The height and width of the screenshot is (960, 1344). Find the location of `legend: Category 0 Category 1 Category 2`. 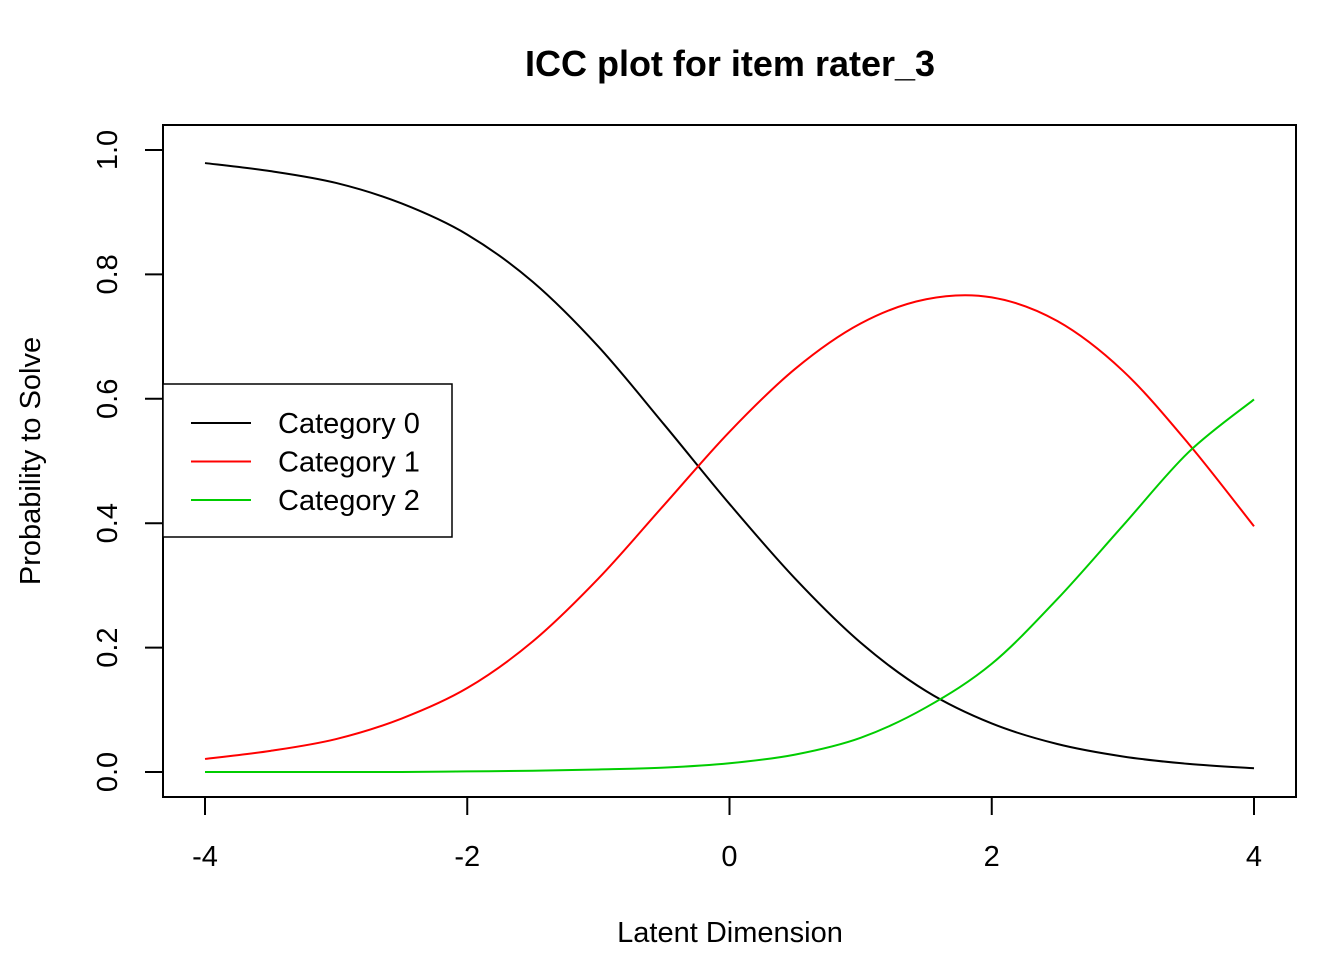

legend: Category 0 Category 1 Category 2 is located at coordinates (307, 460).